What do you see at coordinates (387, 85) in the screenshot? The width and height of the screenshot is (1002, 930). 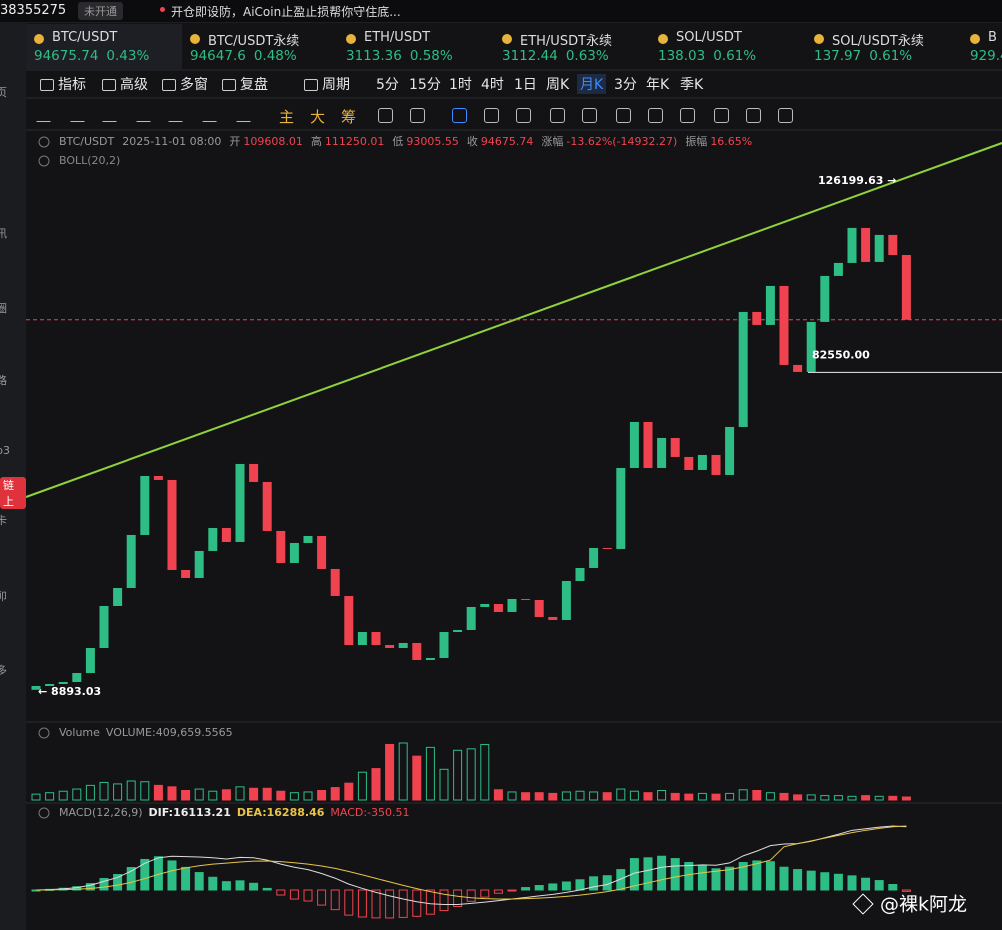 I see `period: 5分` at bounding box center [387, 85].